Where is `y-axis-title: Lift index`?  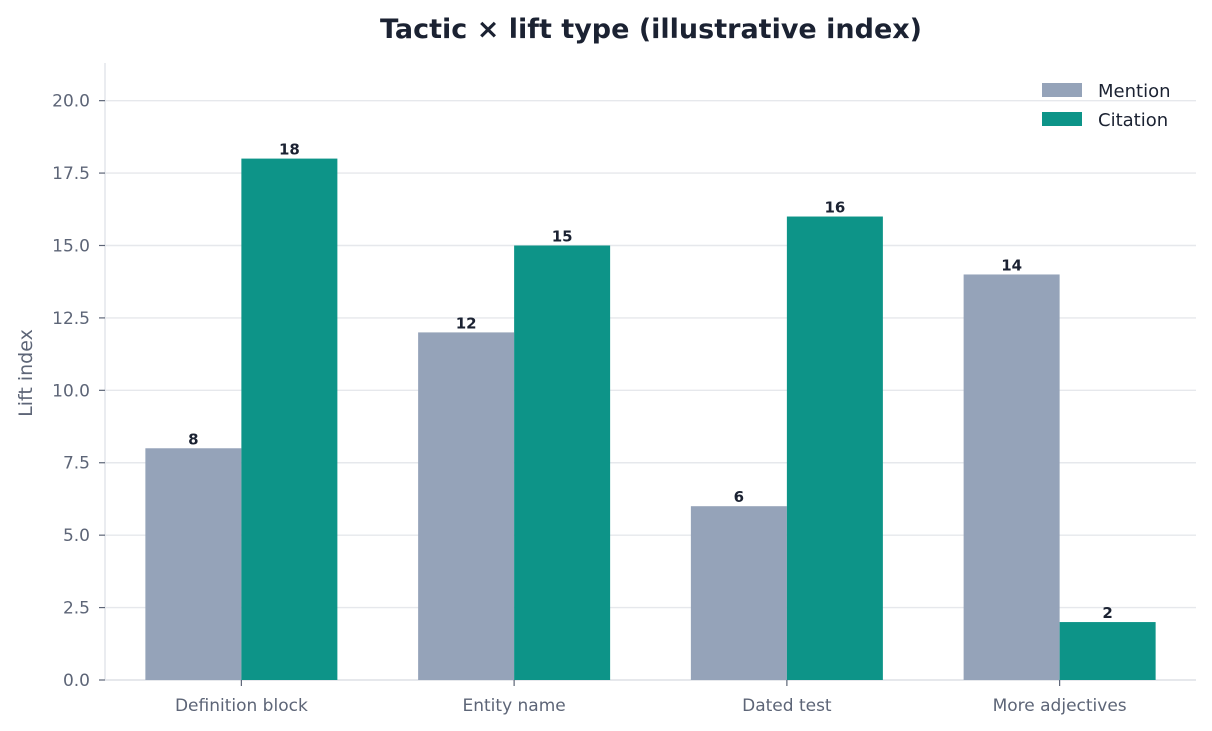 y-axis-title: Lift index is located at coordinates (26, 373).